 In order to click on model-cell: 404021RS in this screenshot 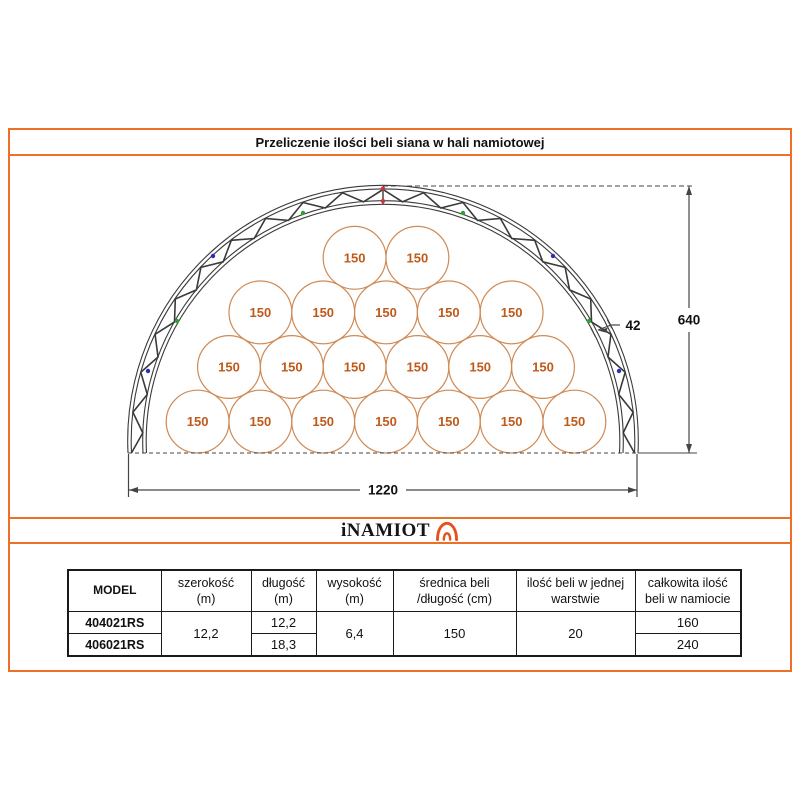, I will do `click(114, 622)`.